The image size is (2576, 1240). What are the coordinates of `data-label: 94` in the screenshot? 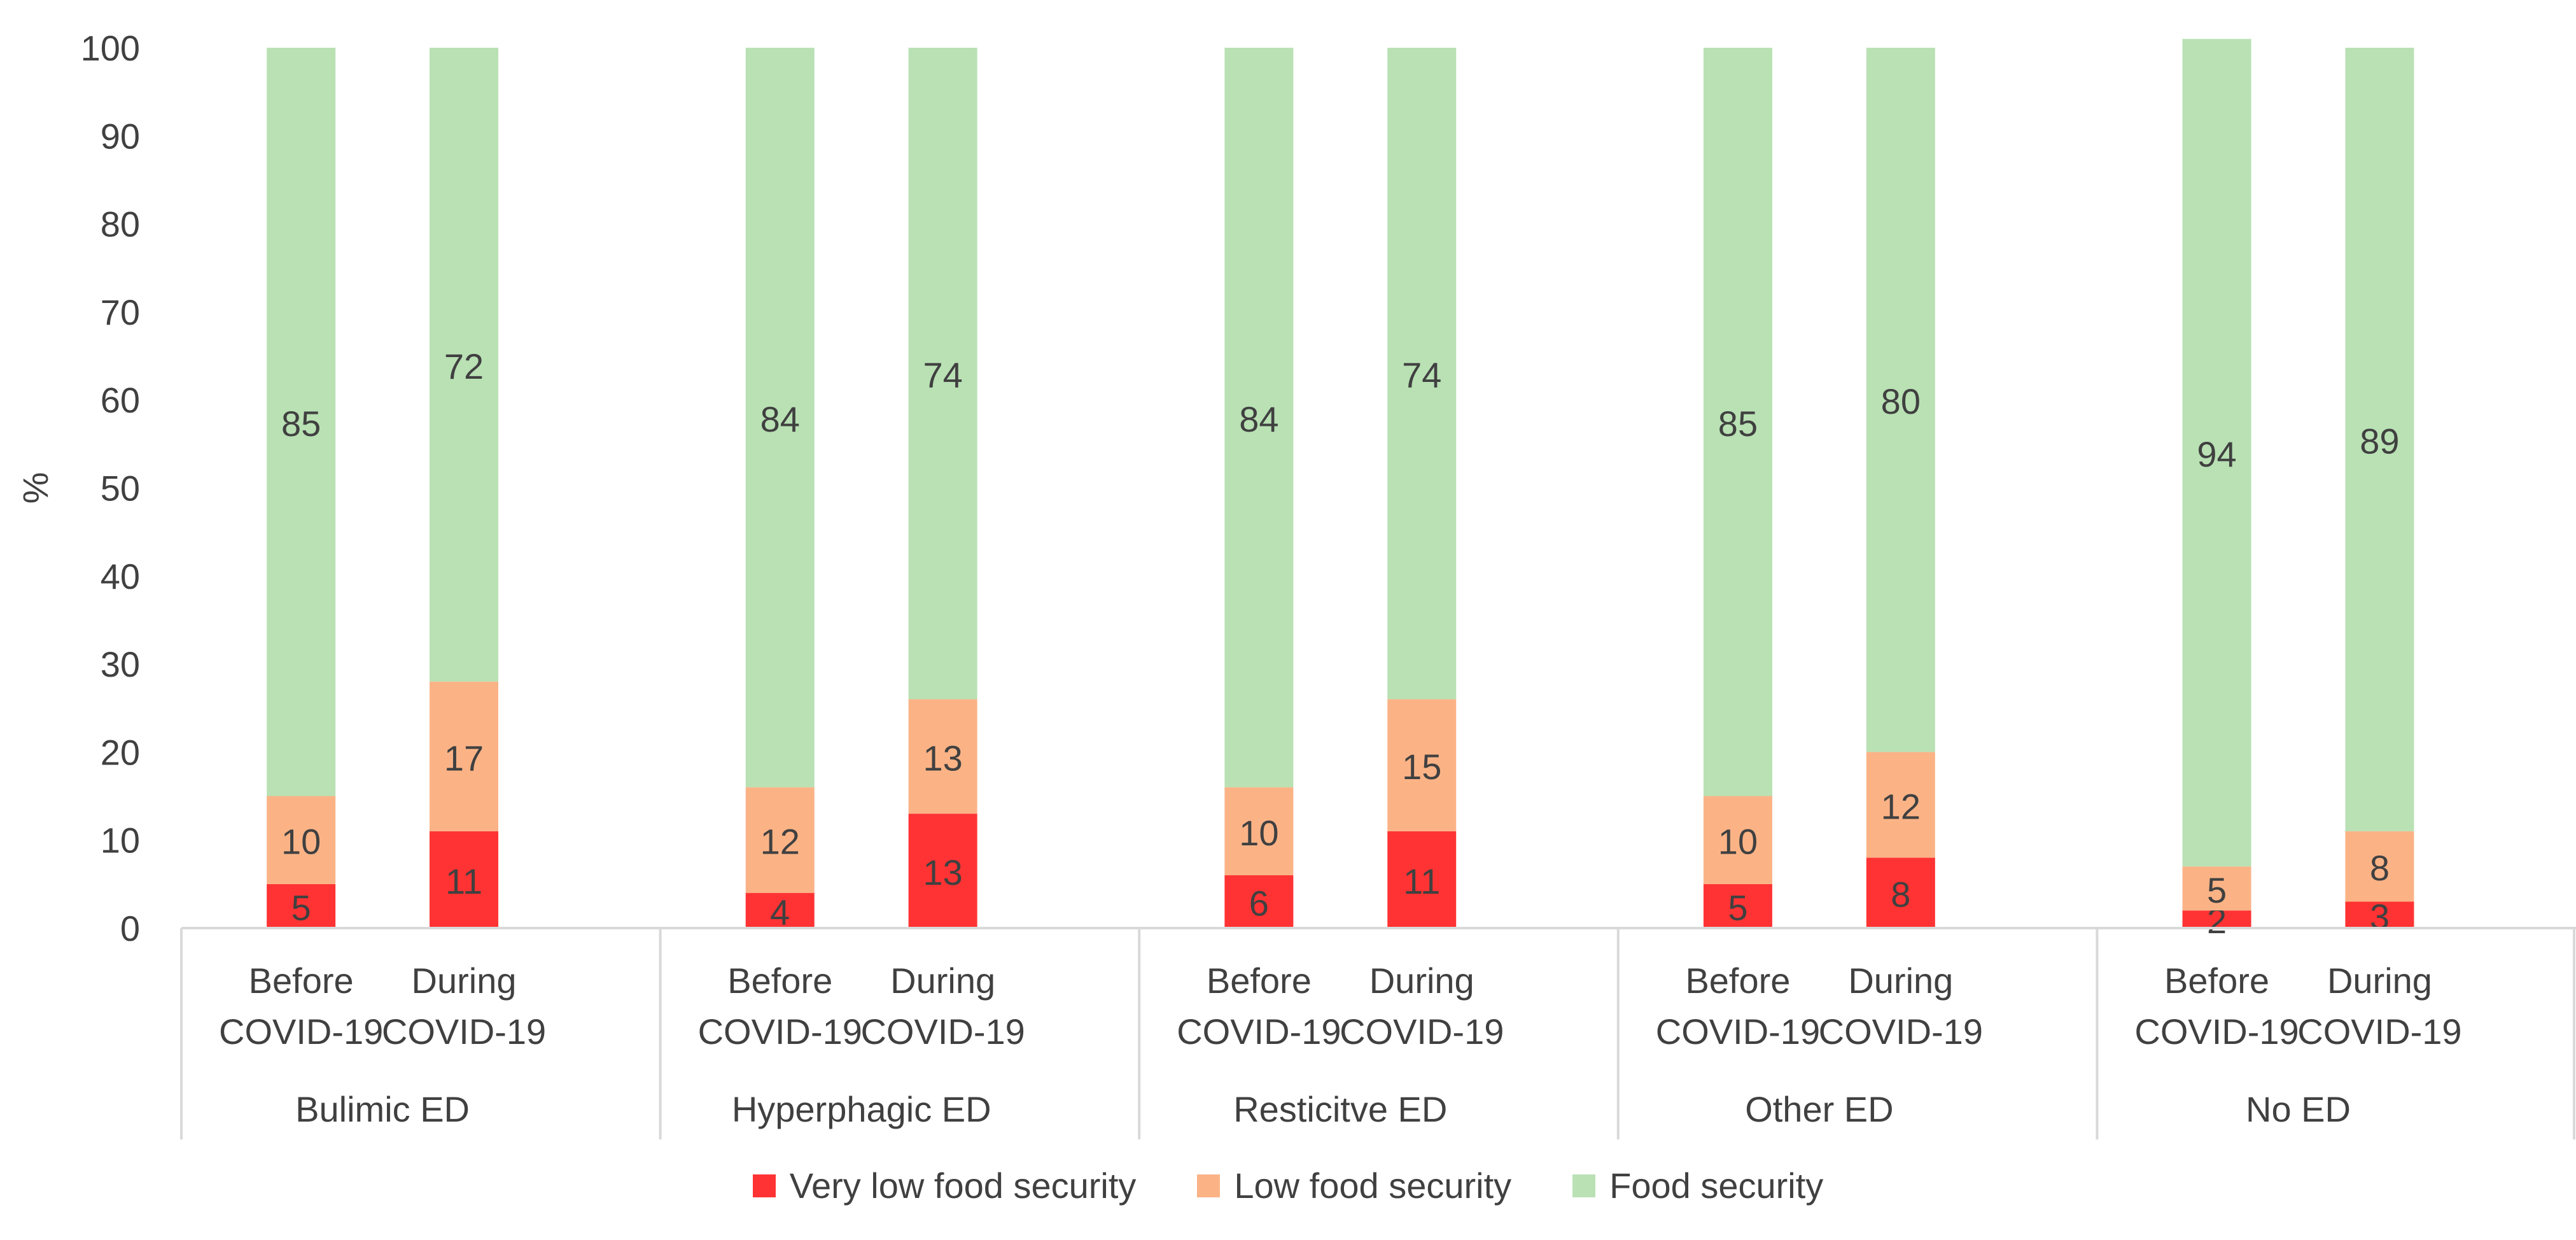 It's located at (2216, 454).